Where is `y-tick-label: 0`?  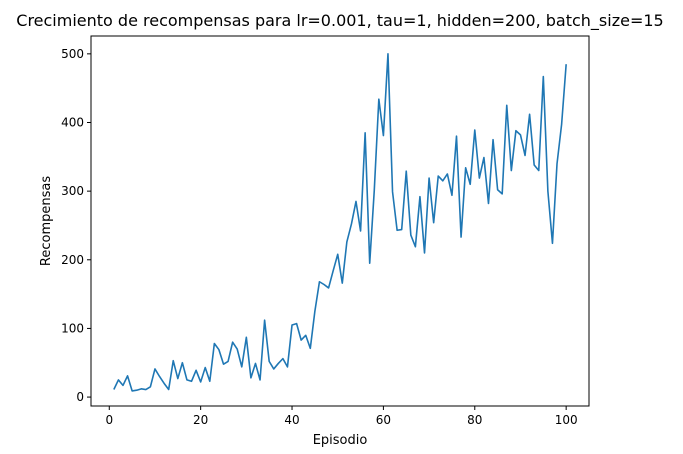 y-tick-label: 0 is located at coordinates (80, 397).